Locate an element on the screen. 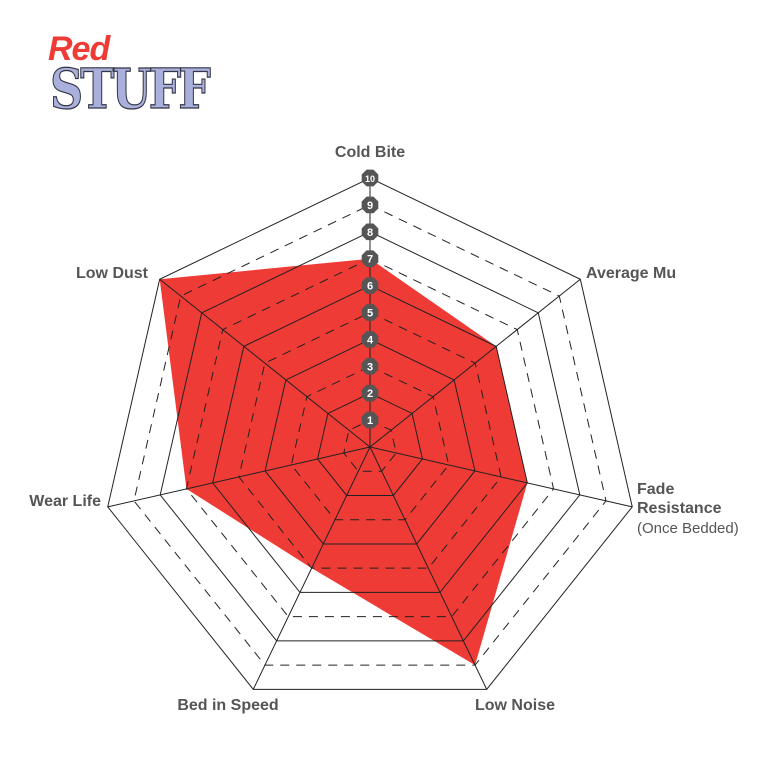  tick-label: 10 is located at coordinates (370, 179).